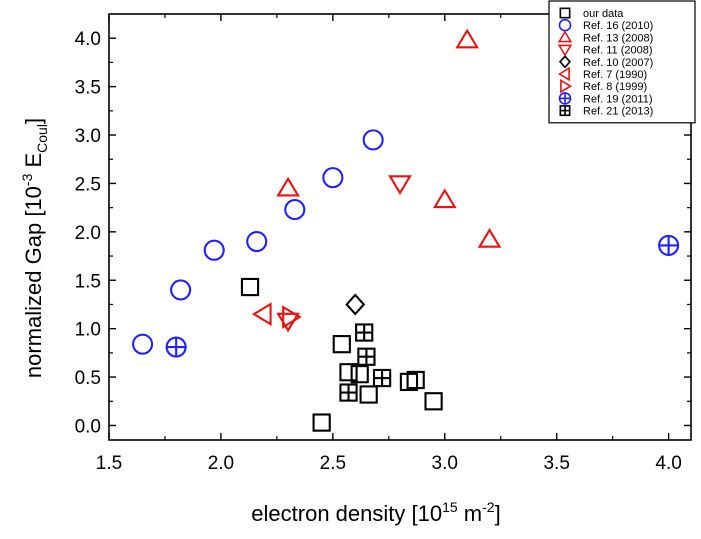  I want to click on y-tick-label: 0.0, so click(88, 426).